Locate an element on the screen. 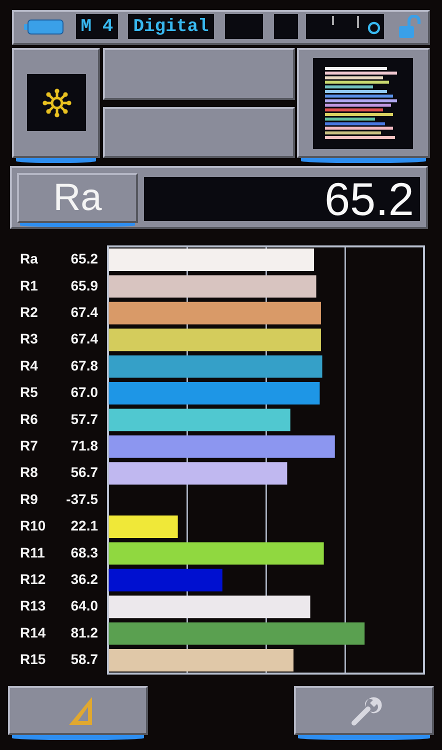 The image size is (442, 750). data-label: 56.7 is located at coordinates (84, 472).